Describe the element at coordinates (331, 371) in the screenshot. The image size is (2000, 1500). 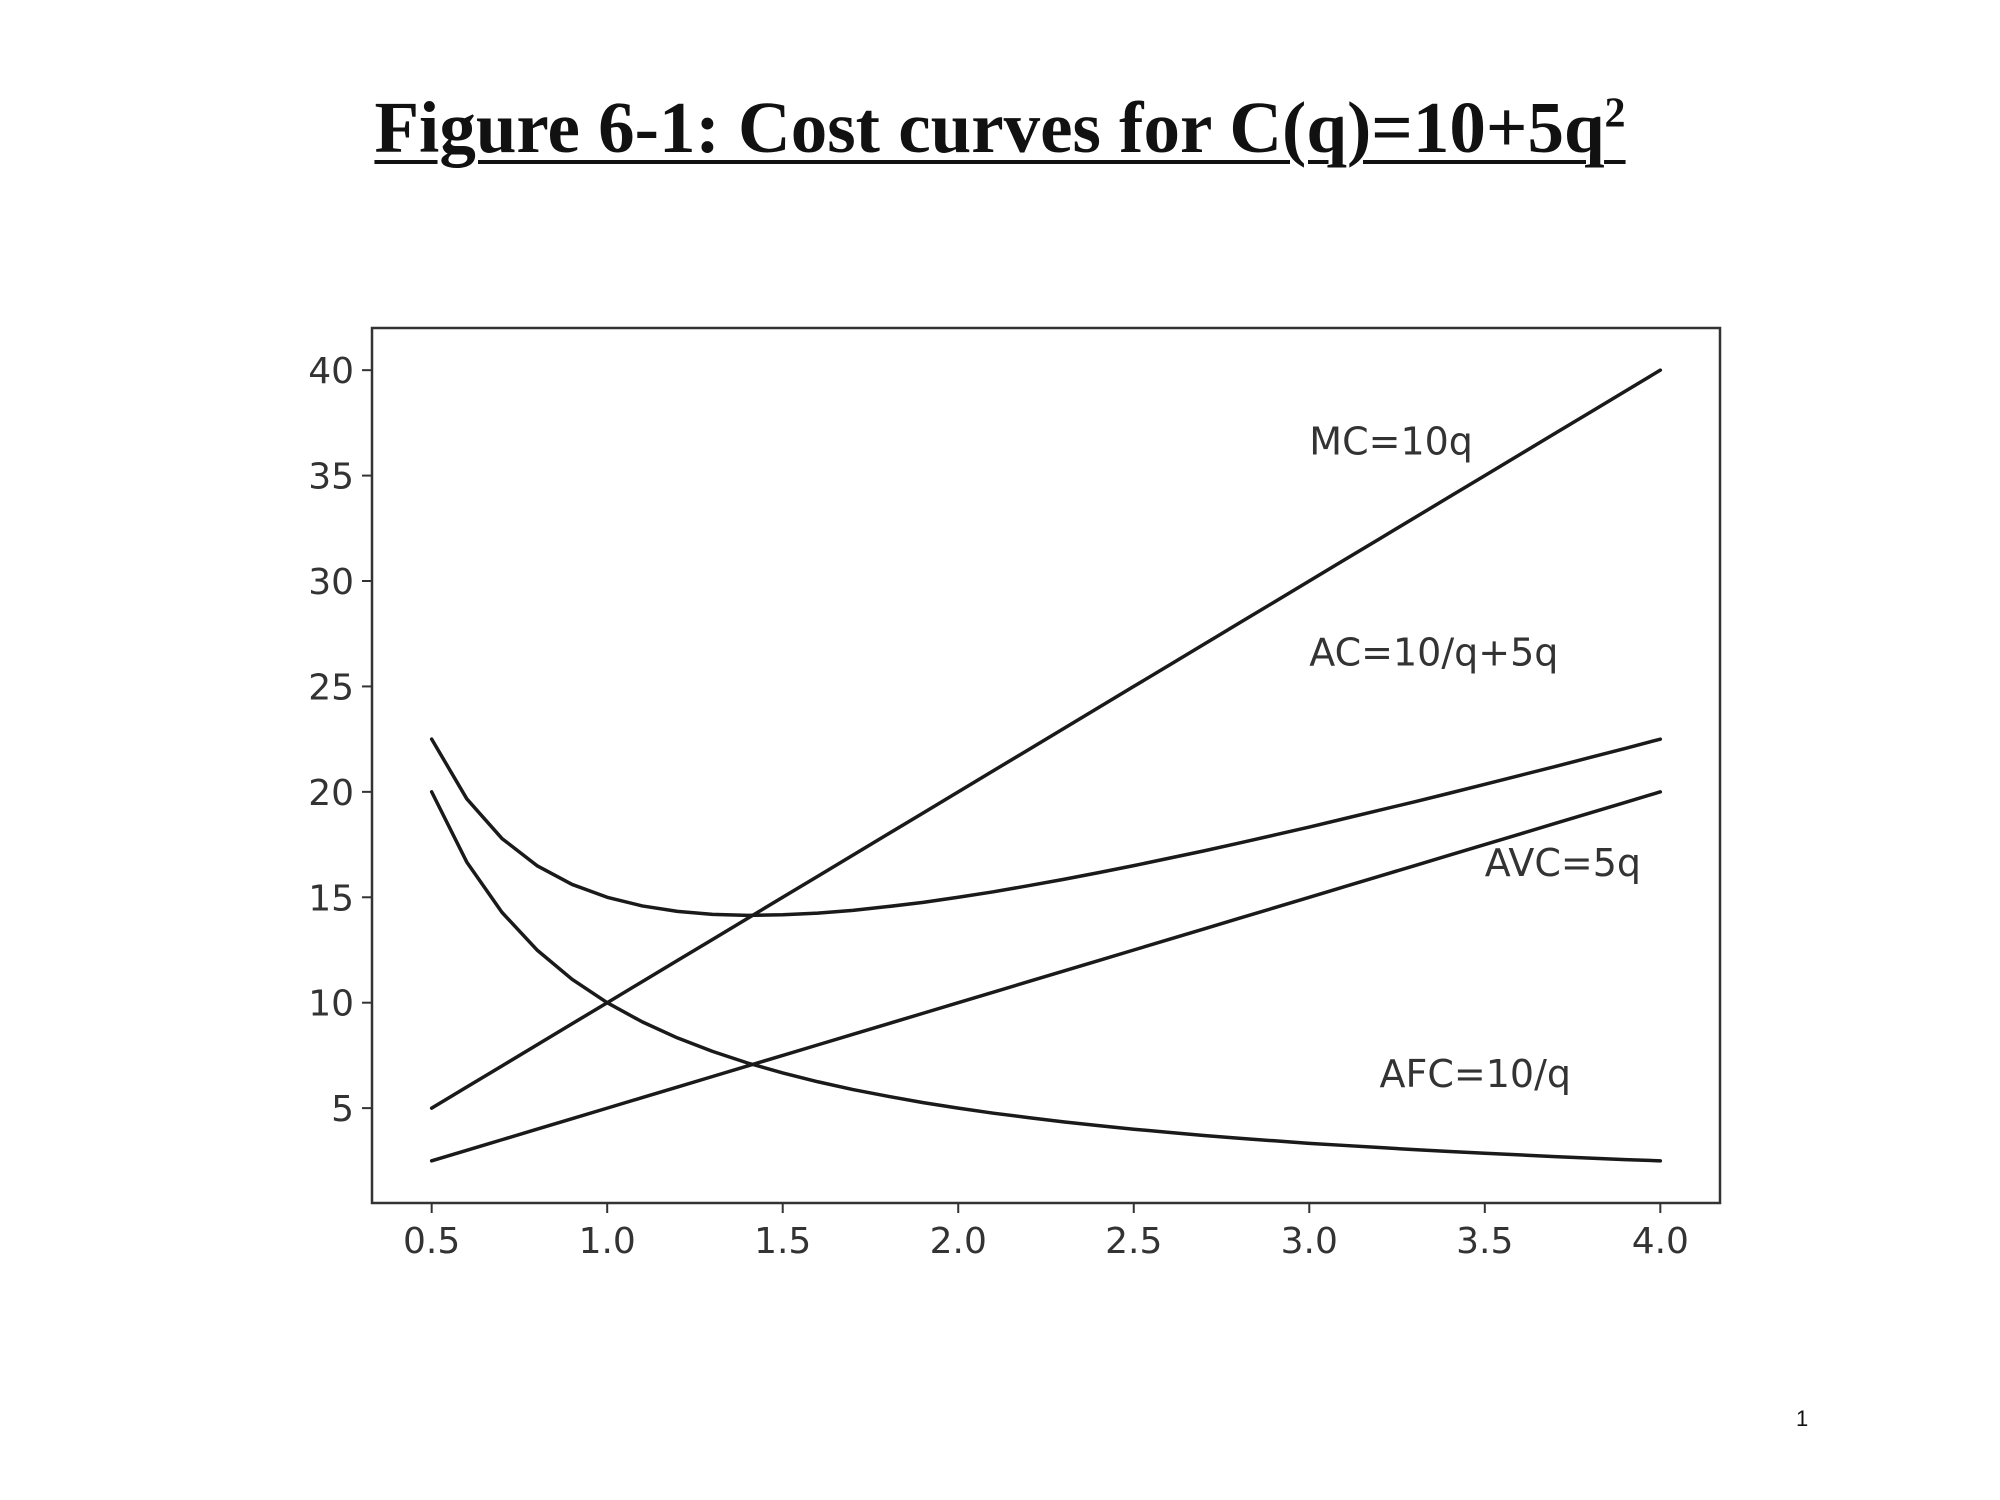
I see `y-tick-label: 40` at that location.